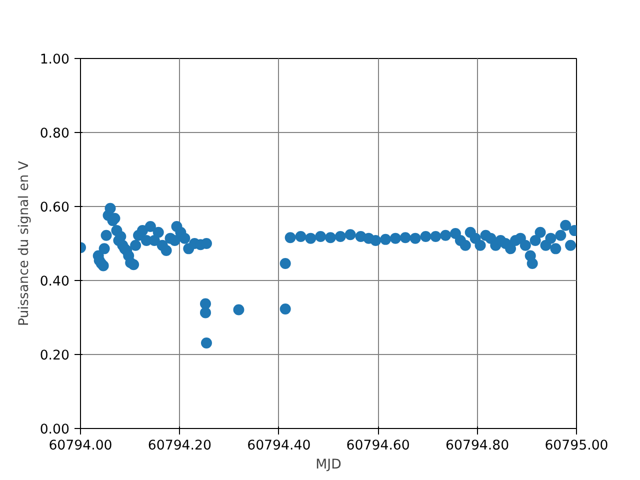  I want to click on y-tick-label: 0.60, so click(55, 208).